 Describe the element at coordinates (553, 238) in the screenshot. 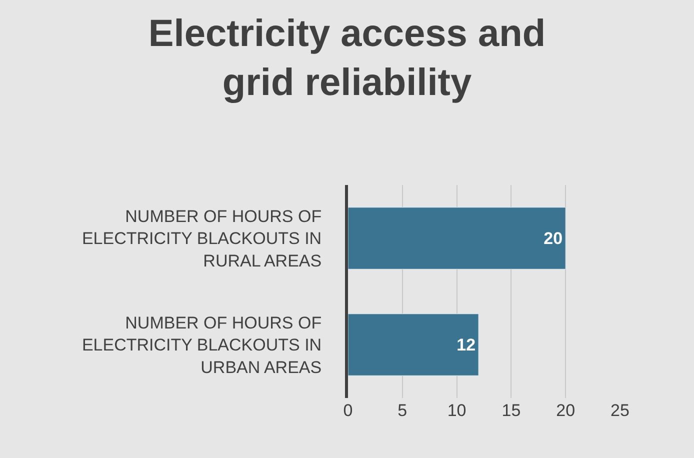

I see `data-label: 20` at that location.